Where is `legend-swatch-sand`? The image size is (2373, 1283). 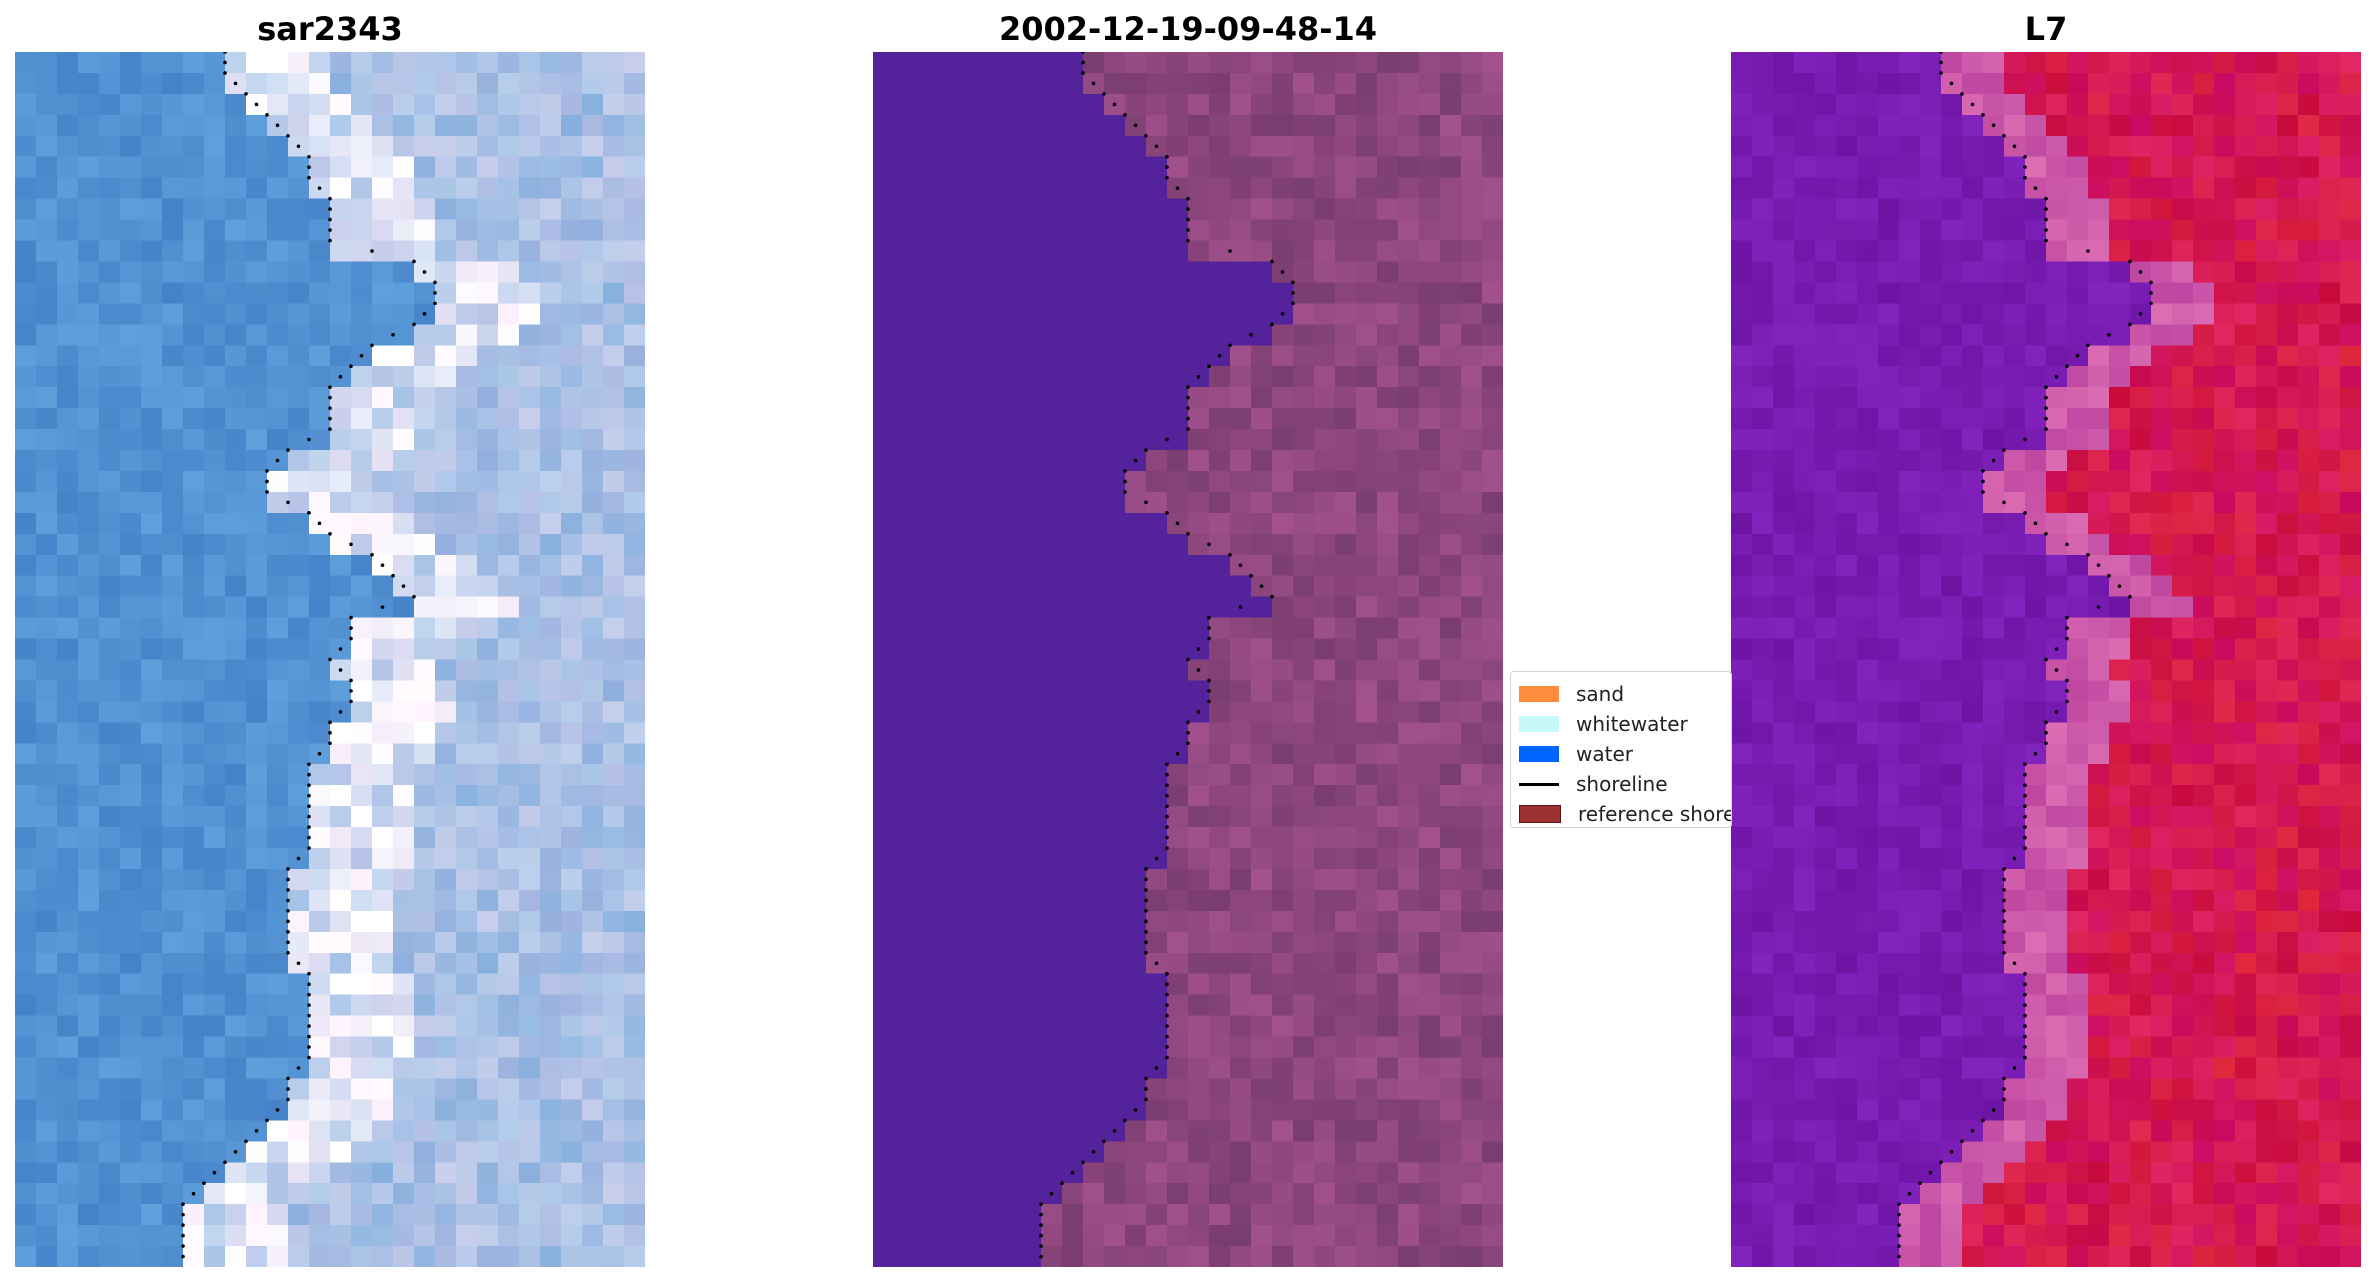
legend-swatch-sand is located at coordinates (1539, 694).